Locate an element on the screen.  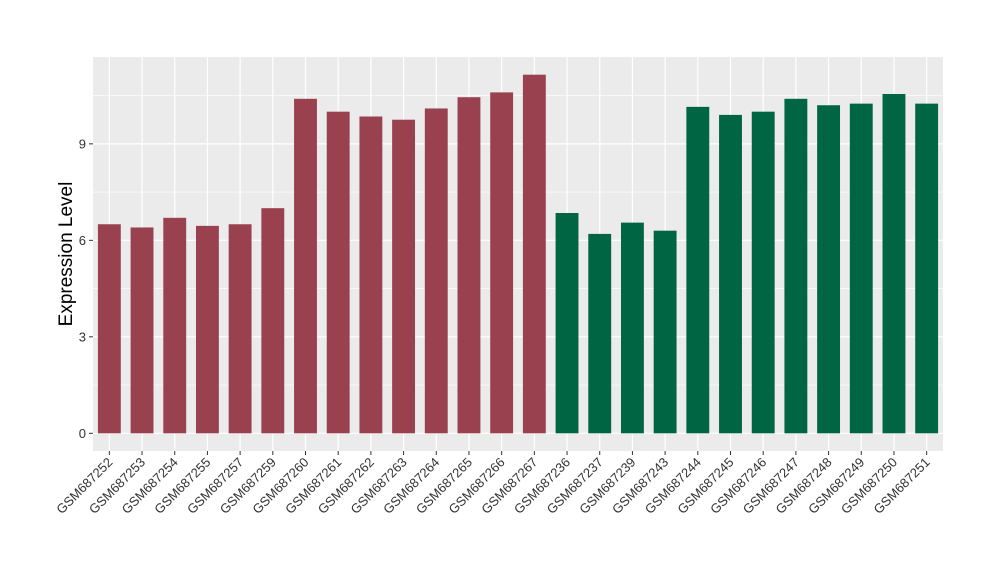
bar-GSM687257 is located at coordinates (240, 329).